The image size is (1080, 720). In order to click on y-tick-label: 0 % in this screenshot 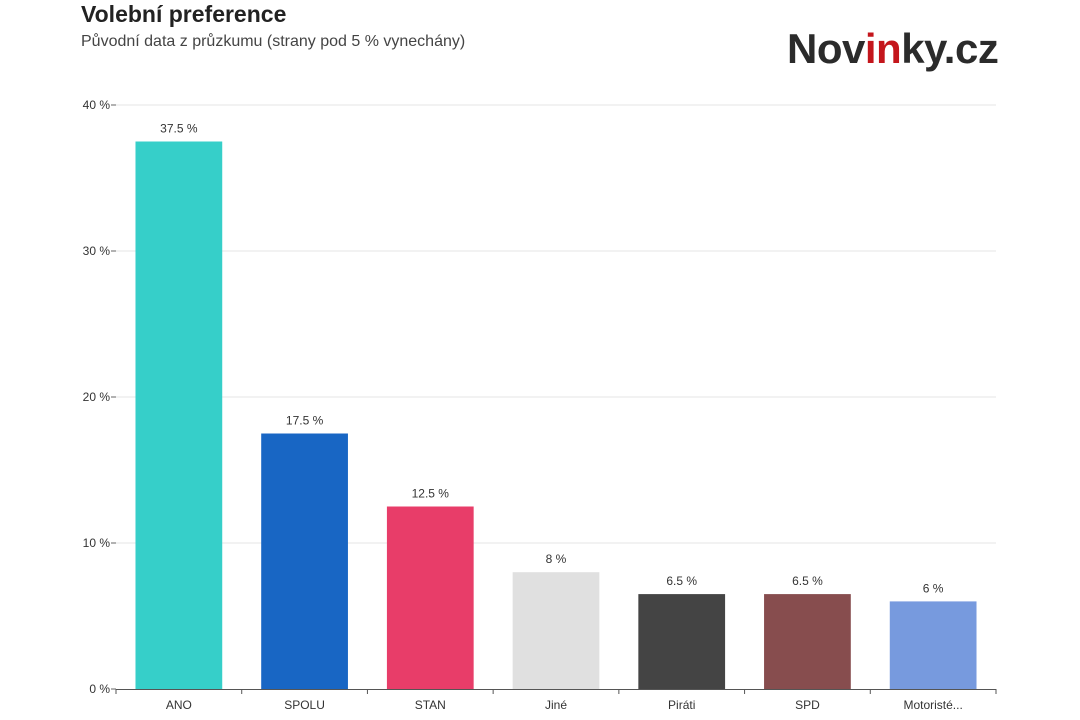, I will do `click(99, 689)`.